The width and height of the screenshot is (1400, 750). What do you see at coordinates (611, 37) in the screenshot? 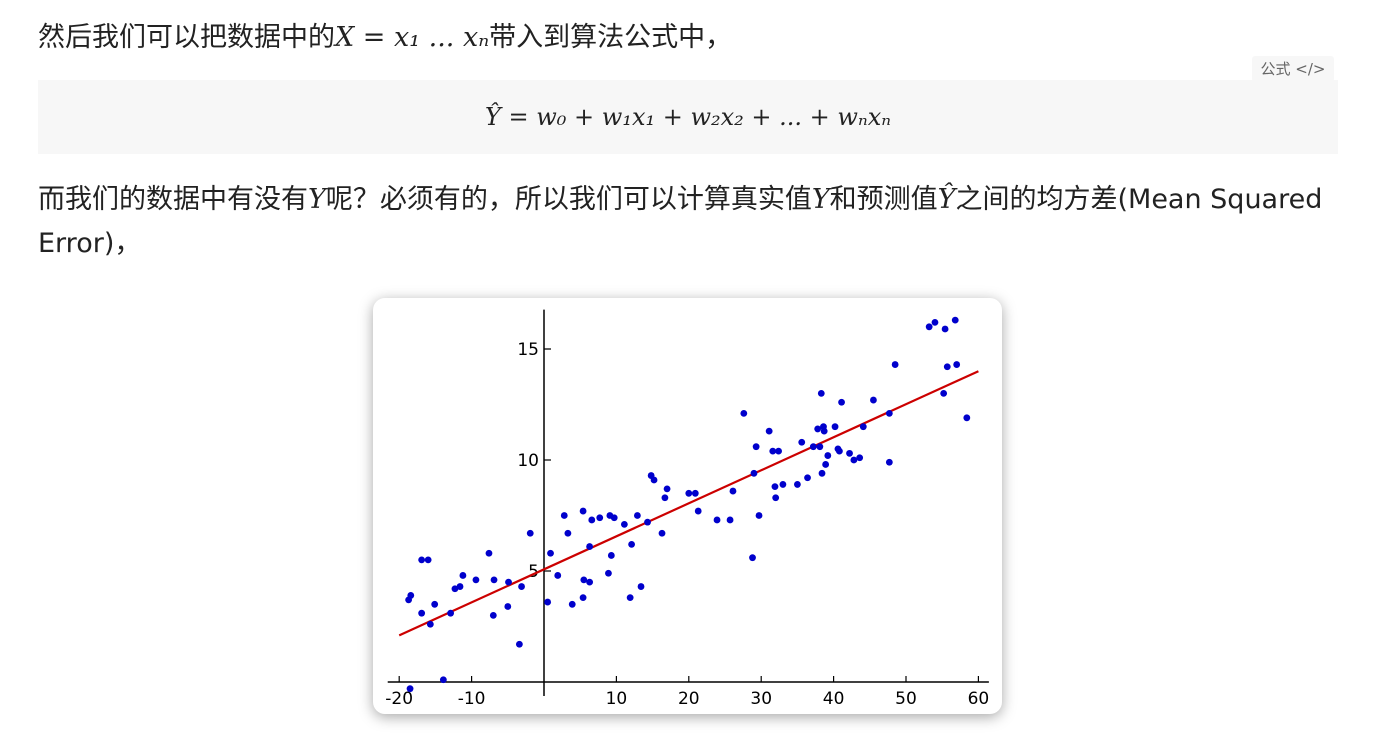
I see `intro-text-after: 带入到算法公式中，` at bounding box center [611, 37].